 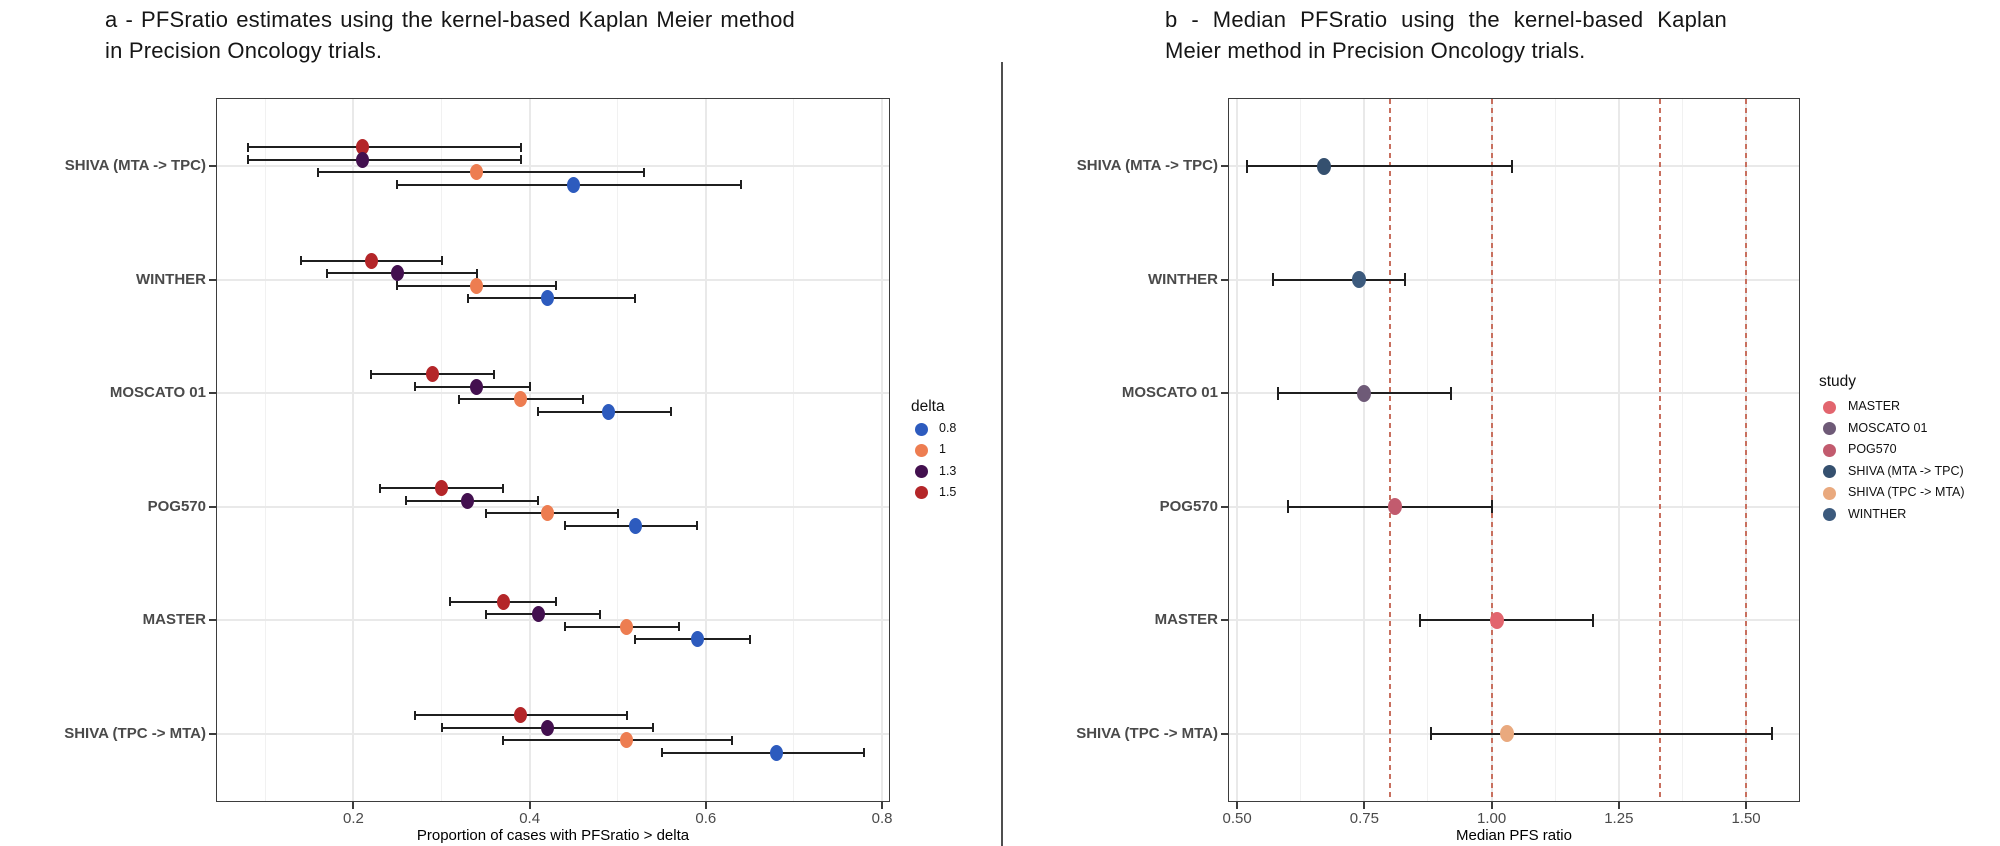 I want to click on panel-b-y-axis-label-shiva-mta-tpc: SHIVA (MTA -> TPC), so click(x=1147, y=166).